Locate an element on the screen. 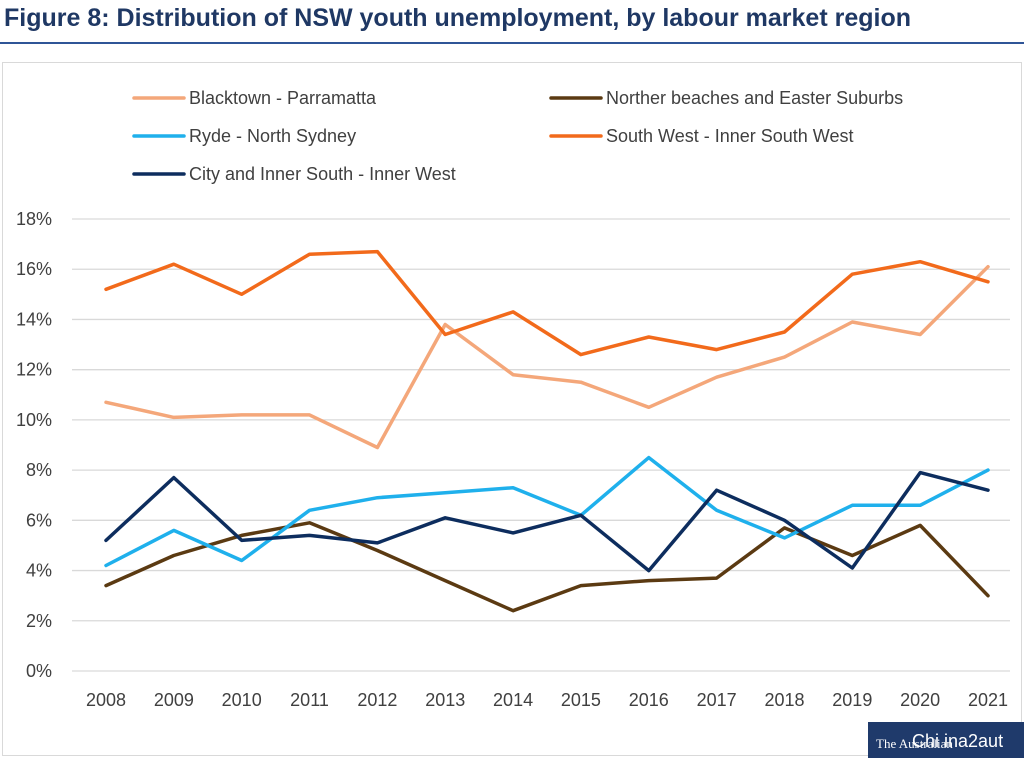 This screenshot has width=1024, height=758. x-tick-label: 2021 is located at coordinates (988, 700).